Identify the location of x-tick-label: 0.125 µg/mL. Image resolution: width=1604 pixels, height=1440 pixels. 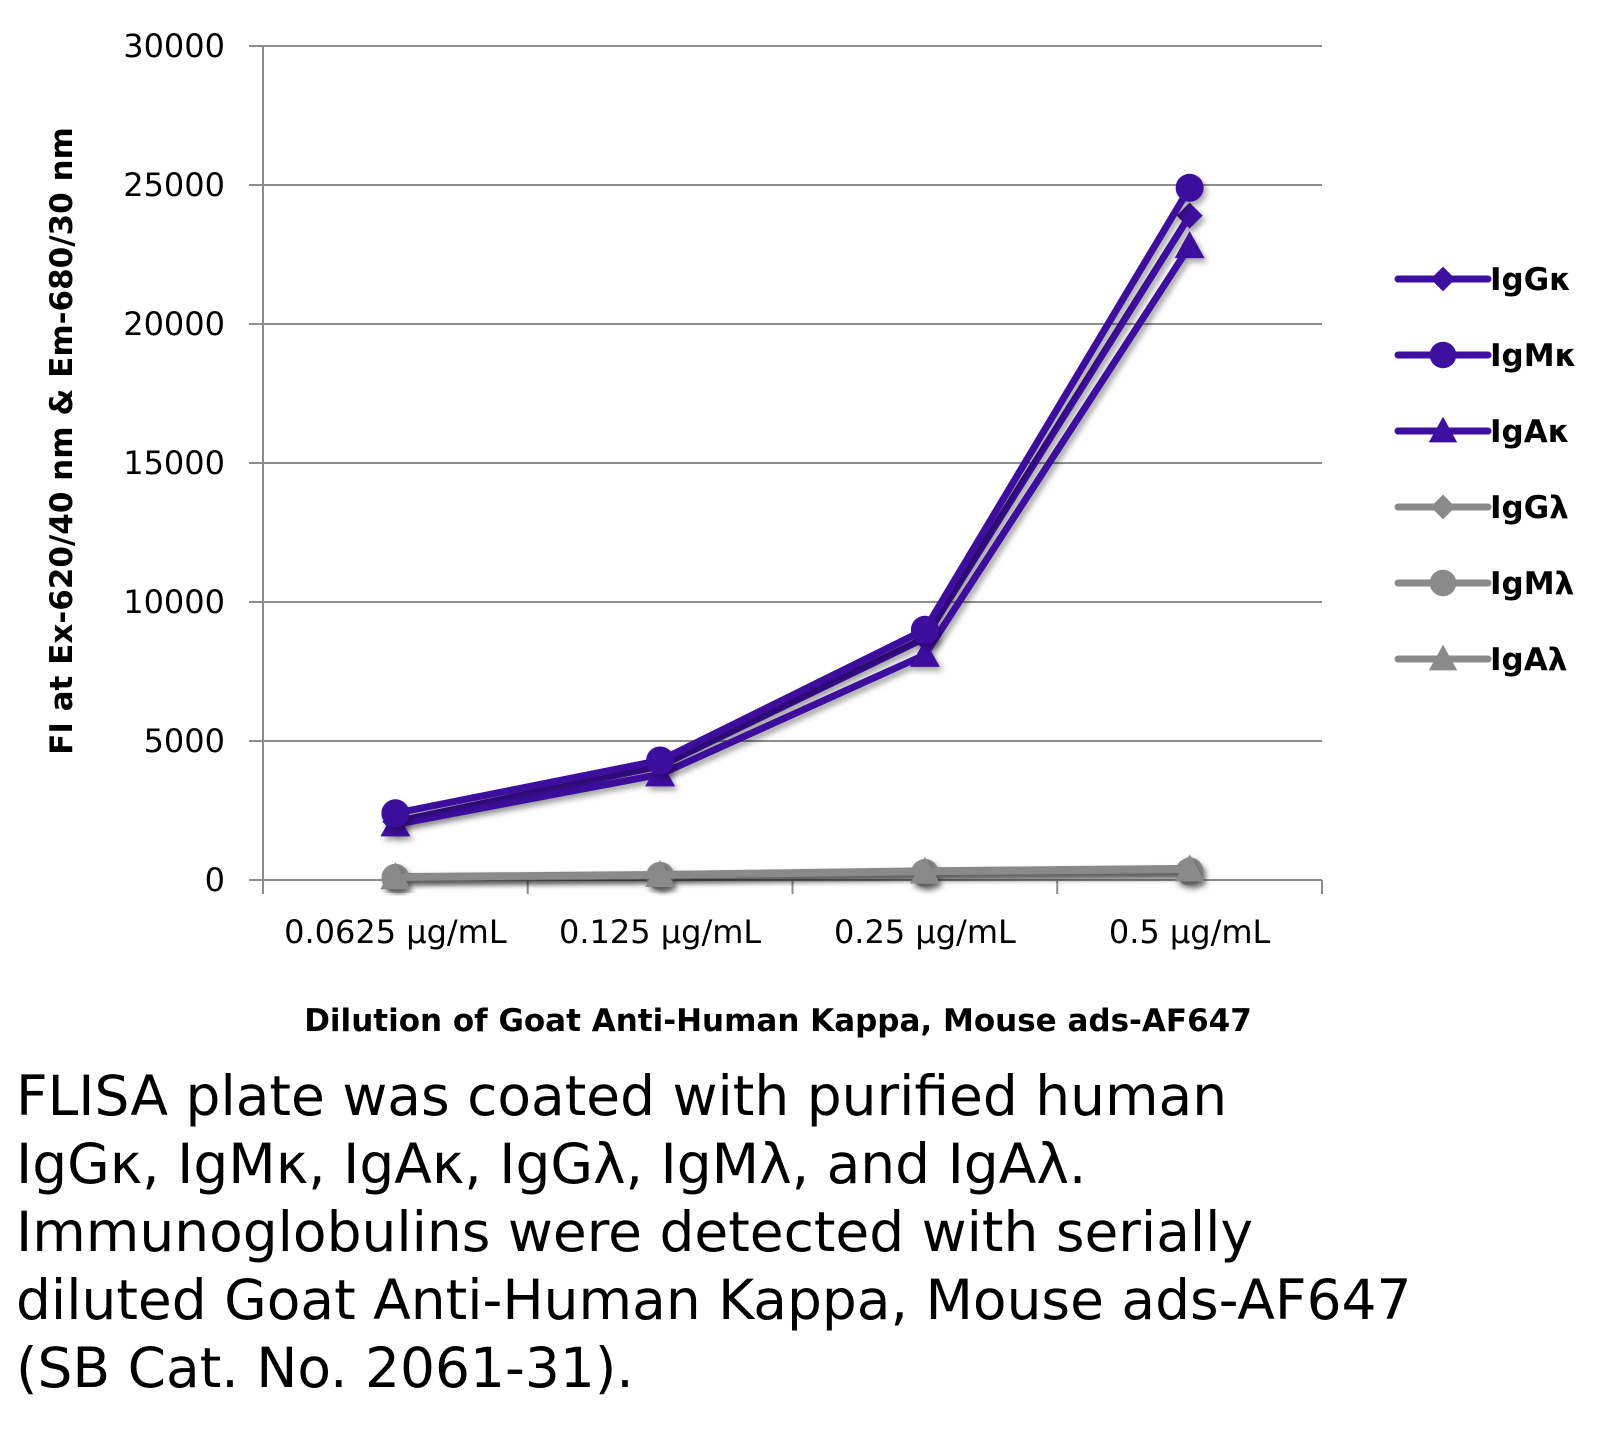
(660, 932).